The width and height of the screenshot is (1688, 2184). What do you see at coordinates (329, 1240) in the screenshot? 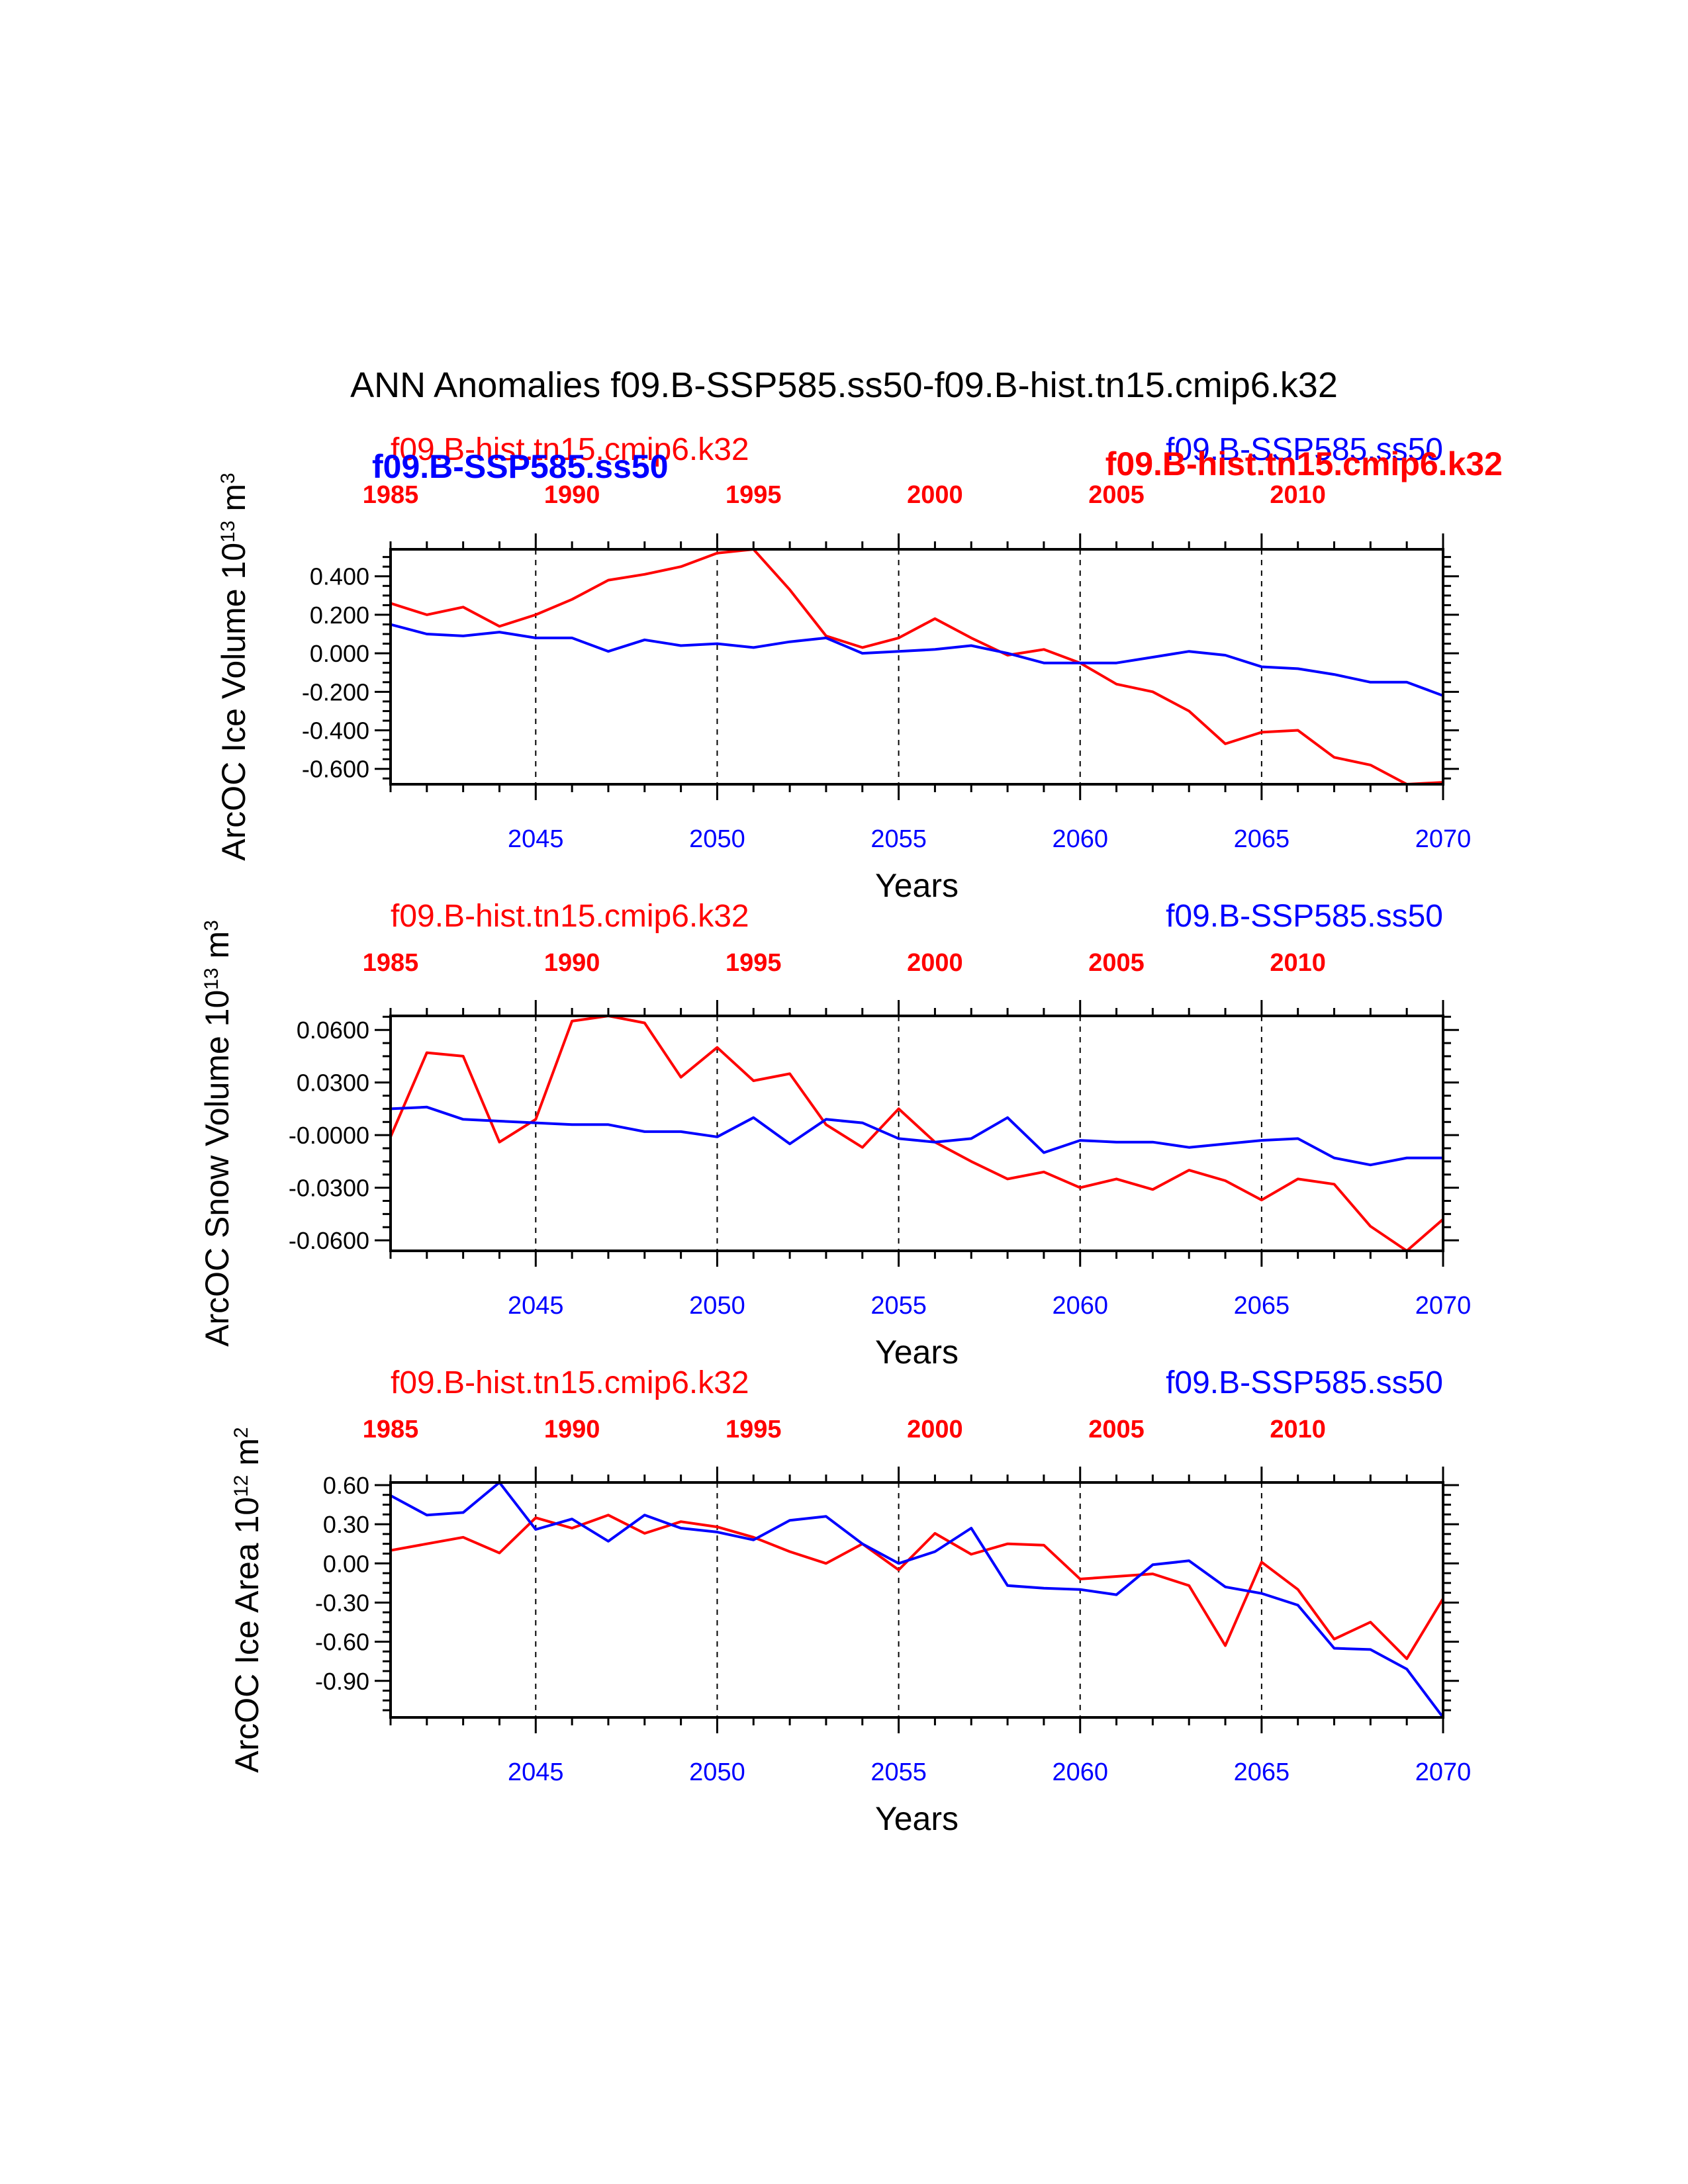
I see `y-tick-label: -0.0600` at bounding box center [329, 1240].